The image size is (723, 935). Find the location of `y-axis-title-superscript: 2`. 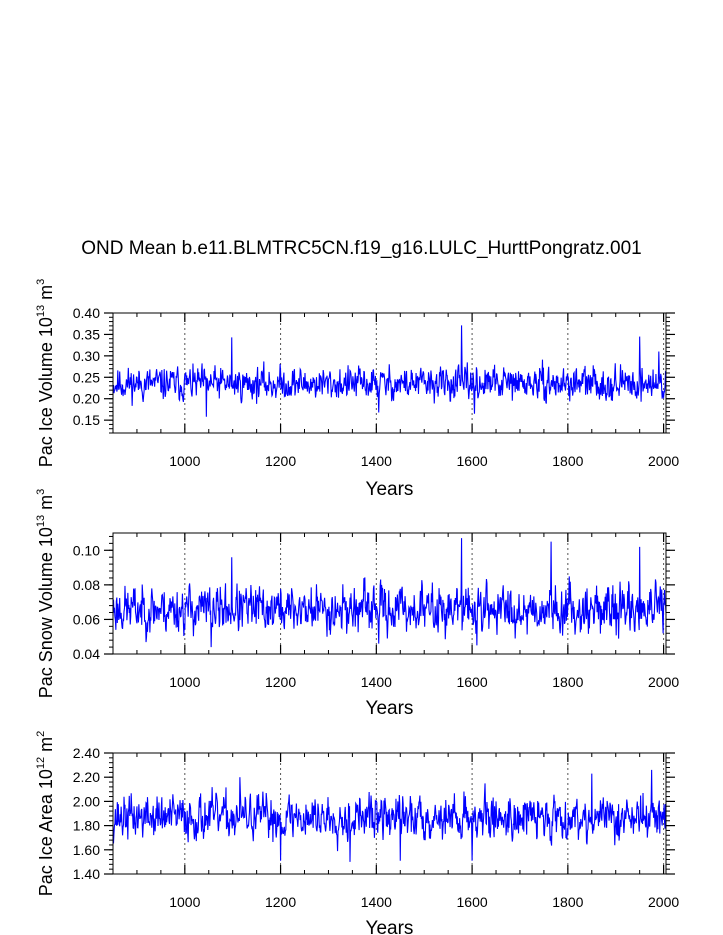

y-axis-title-superscript: 2 is located at coordinates (41, 734).